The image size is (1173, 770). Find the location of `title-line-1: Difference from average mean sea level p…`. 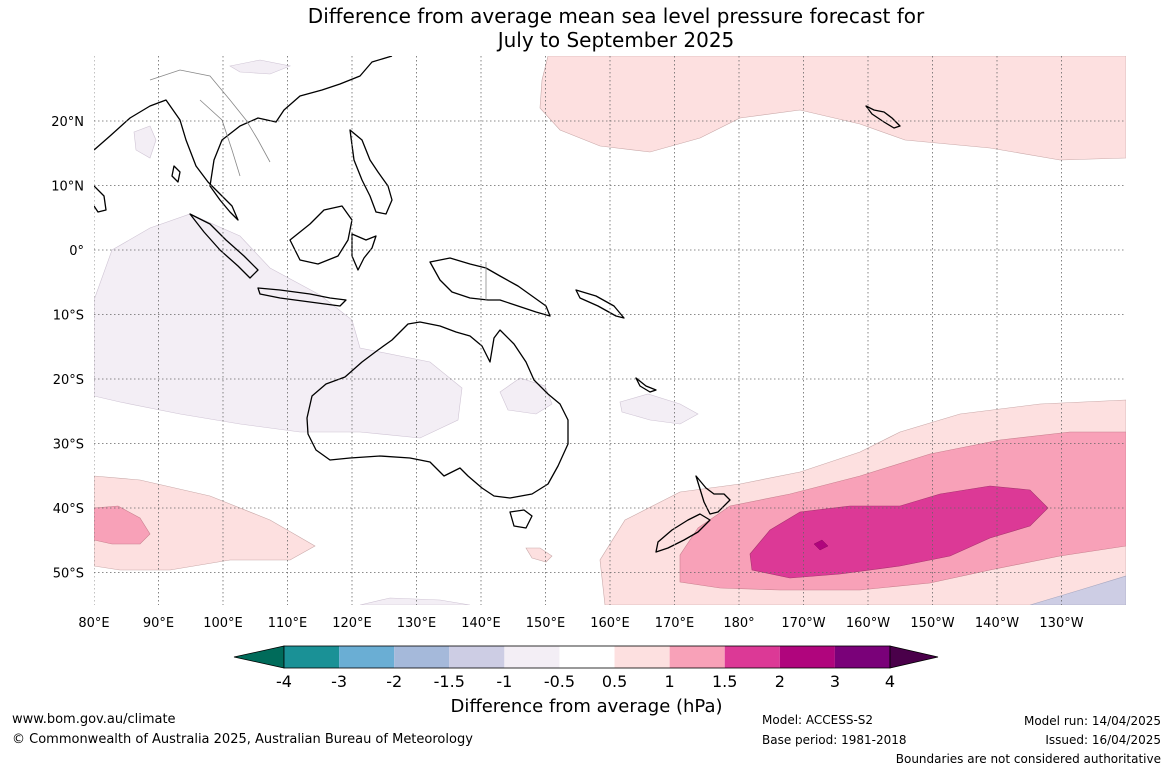

title-line-1: Difference from average mean sea level p… is located at coordinates (616, 16).